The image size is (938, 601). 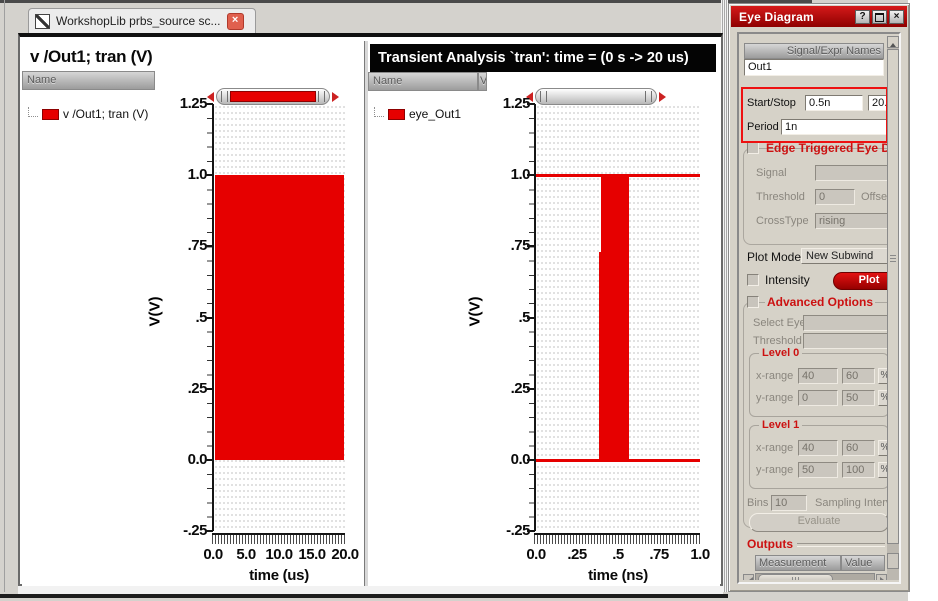 I want to click on x-axis-title: time (ns), so click(x=618, y=575).